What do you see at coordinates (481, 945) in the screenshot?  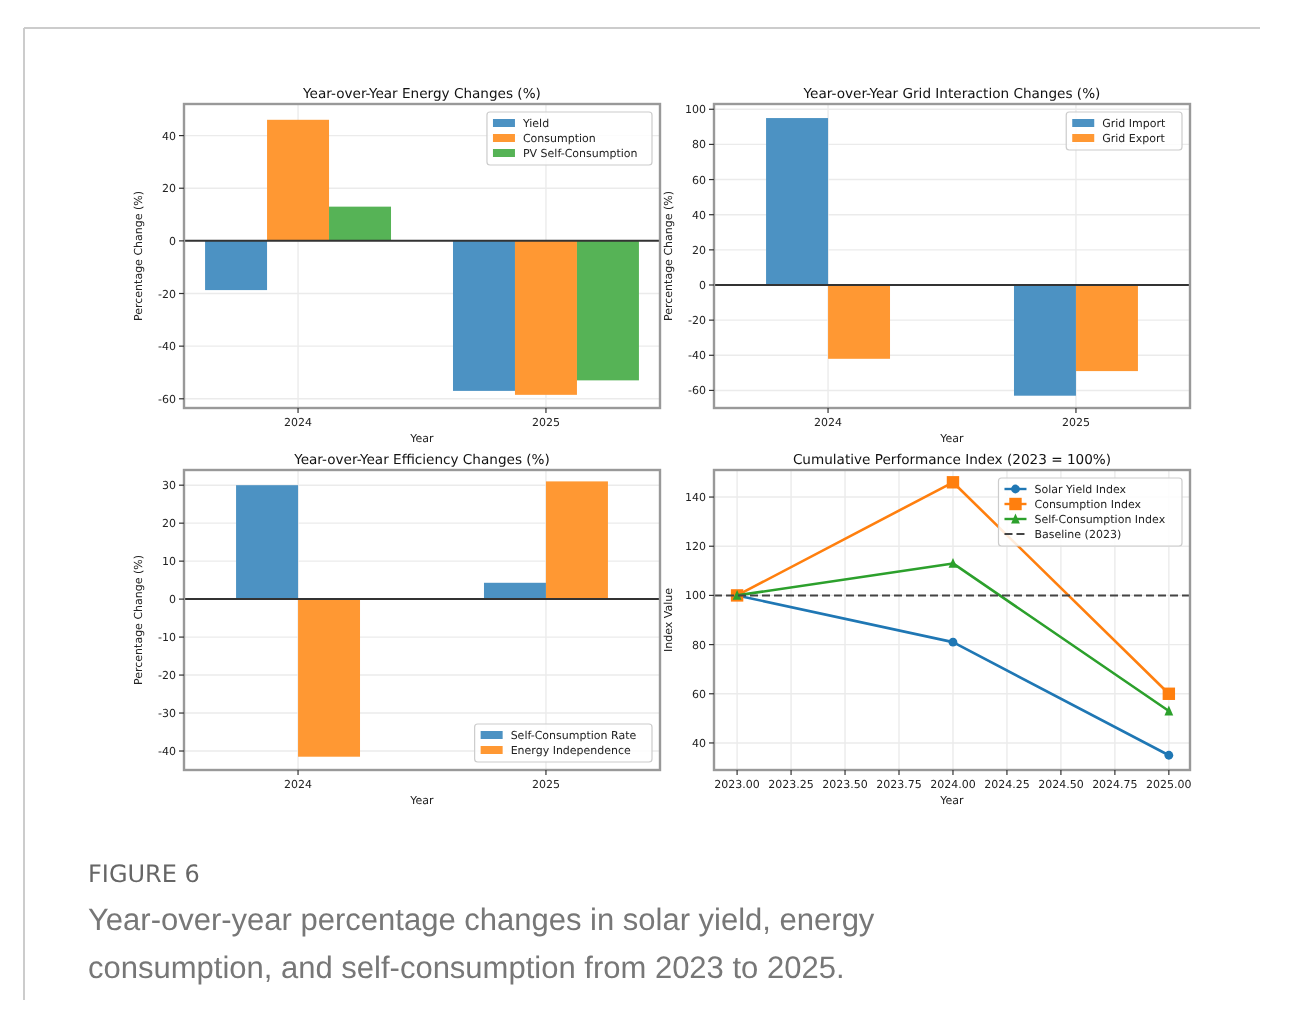 I see `text: Year-over-year percentage changes in solar yield, energy consumption, and self-consumption from 2023 to 2025.` at bounding box center [481, 945].